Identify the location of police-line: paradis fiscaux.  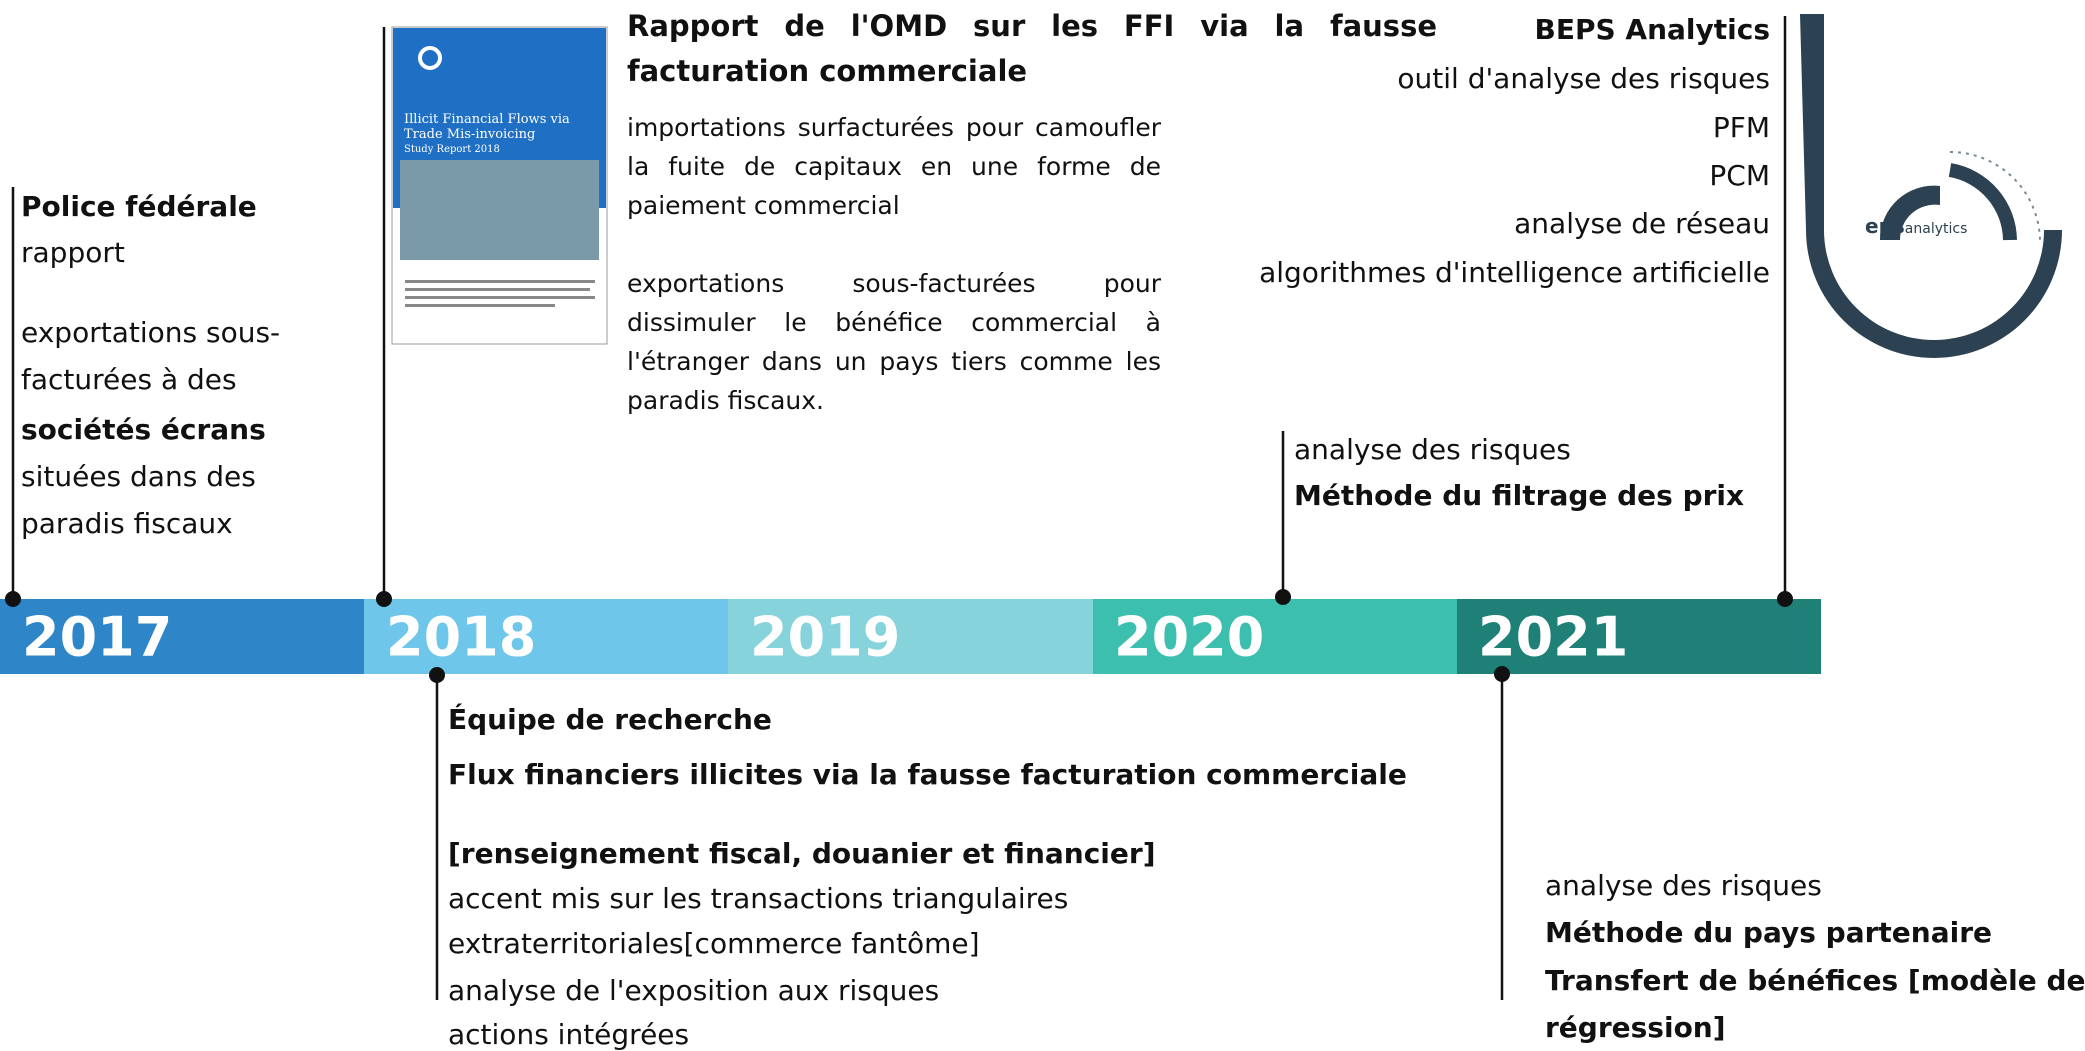
(127, 523).